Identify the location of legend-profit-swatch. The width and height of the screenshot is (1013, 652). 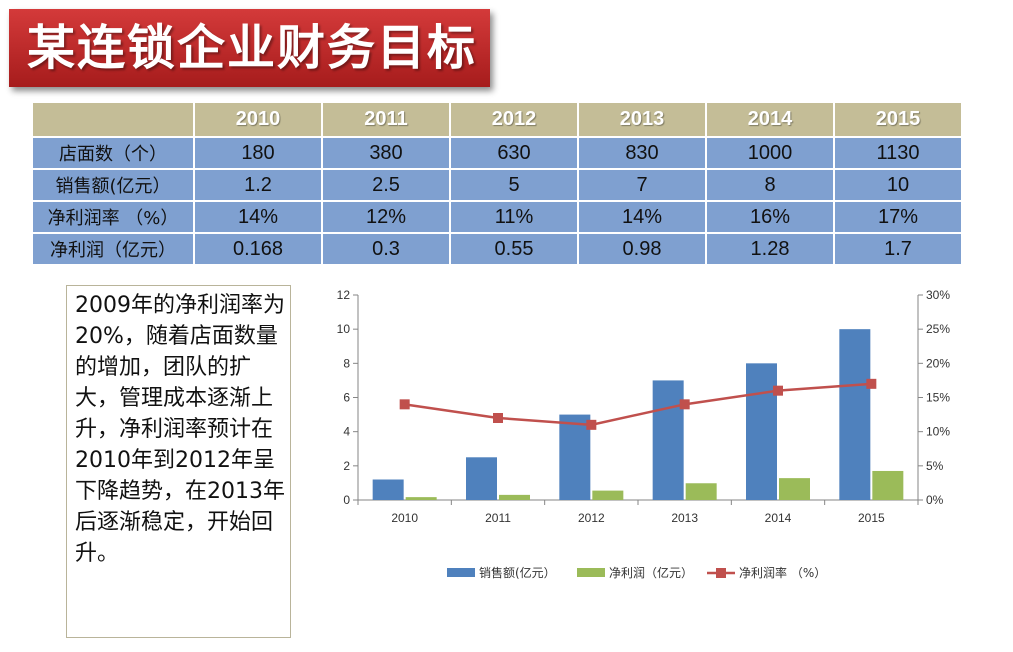
(591, 572).